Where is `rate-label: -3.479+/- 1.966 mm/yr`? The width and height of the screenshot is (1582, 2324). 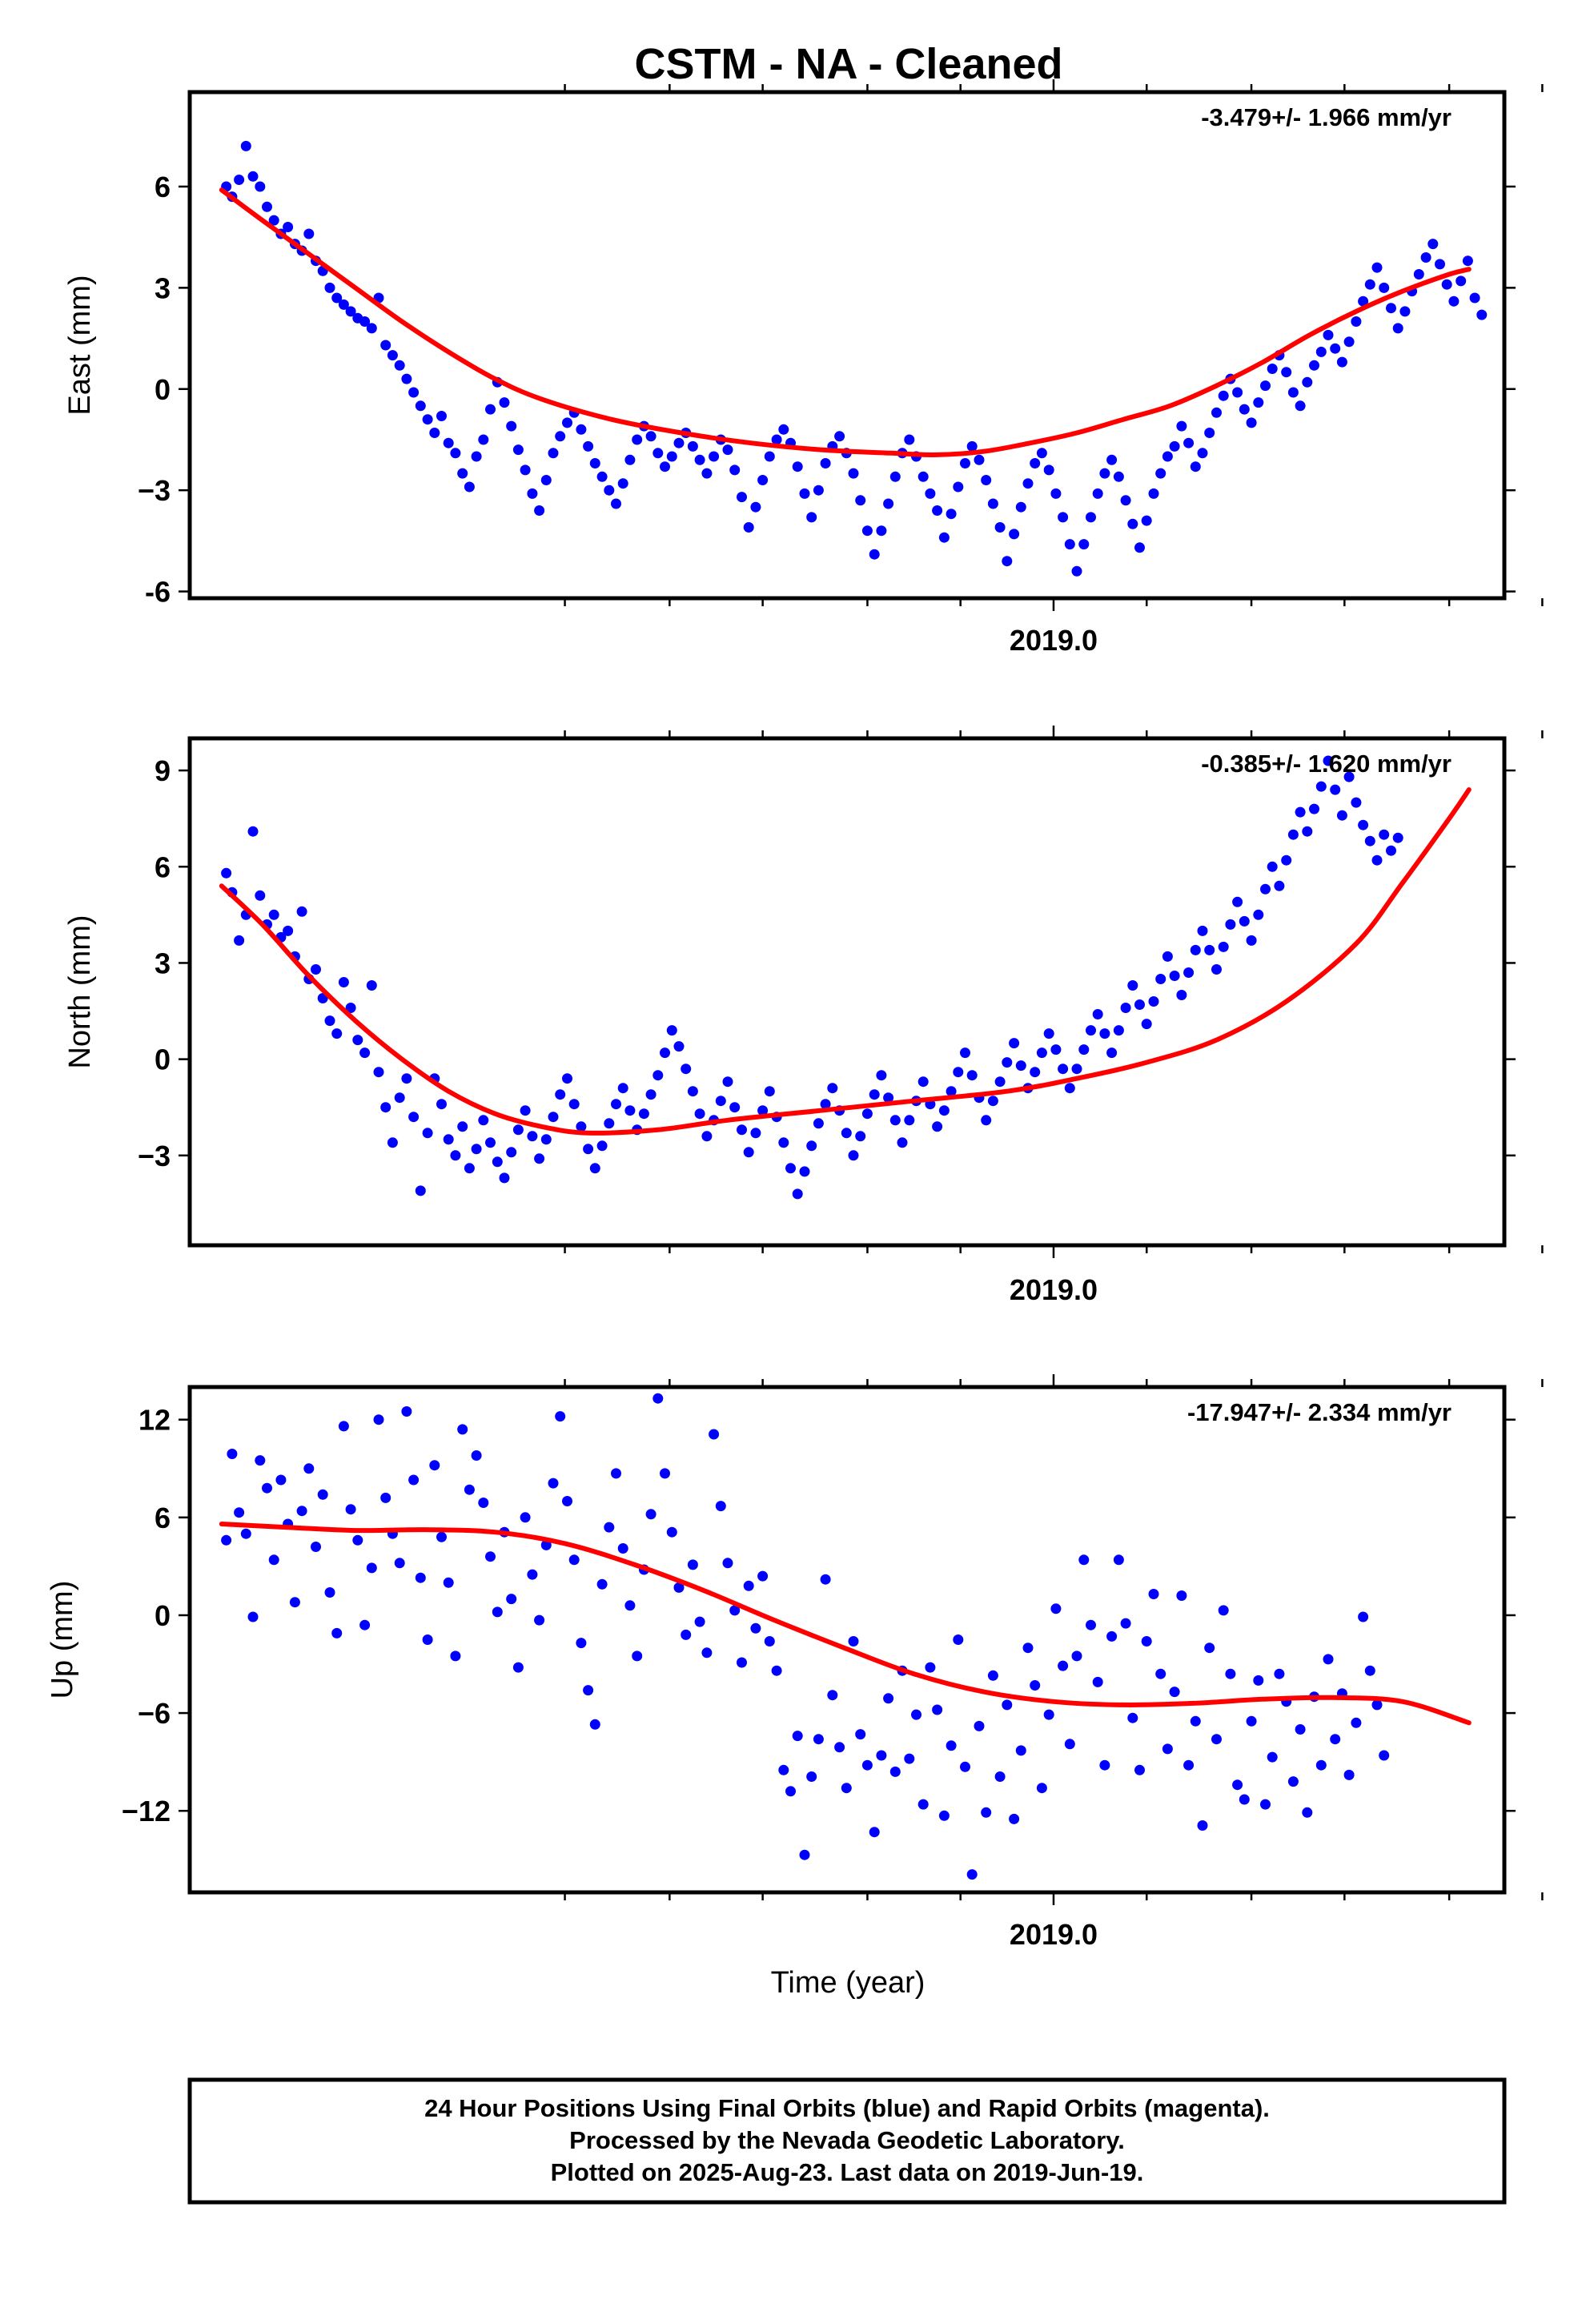
rate-label: -3.479+/- 1.966 mm/yr is located at coordinates (1327, 117).